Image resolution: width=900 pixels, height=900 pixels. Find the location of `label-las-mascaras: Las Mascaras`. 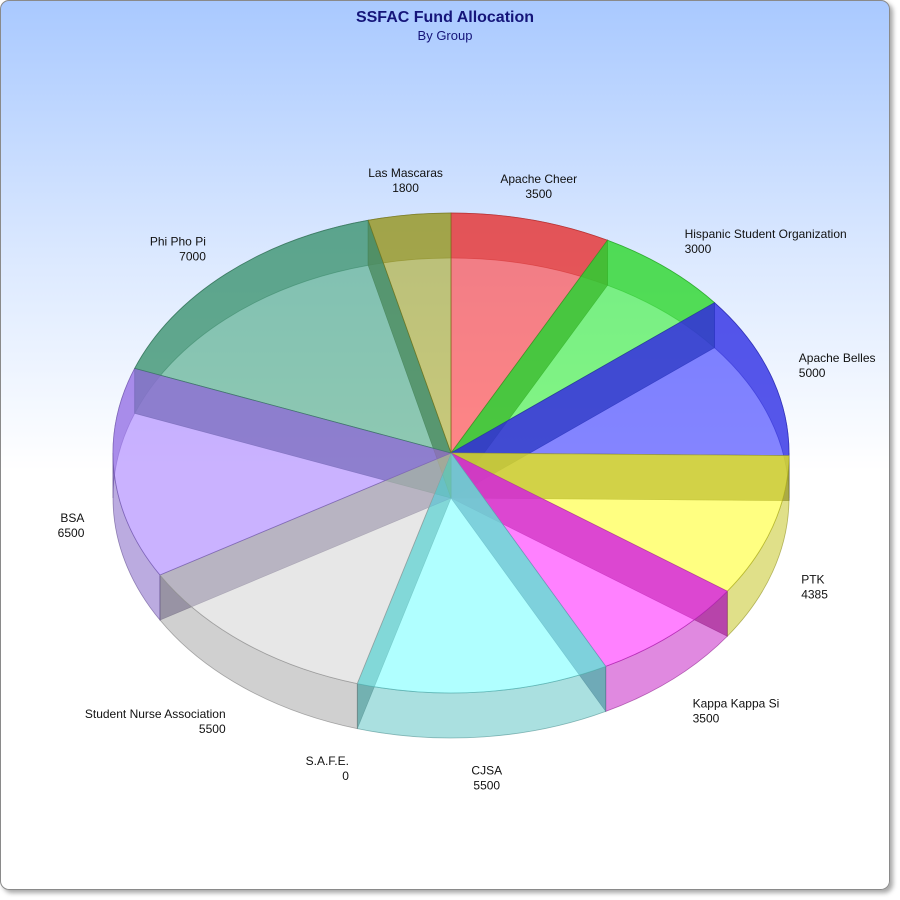

label-las-mascaras: Las Mascaras is located at coordinates (405, 173).